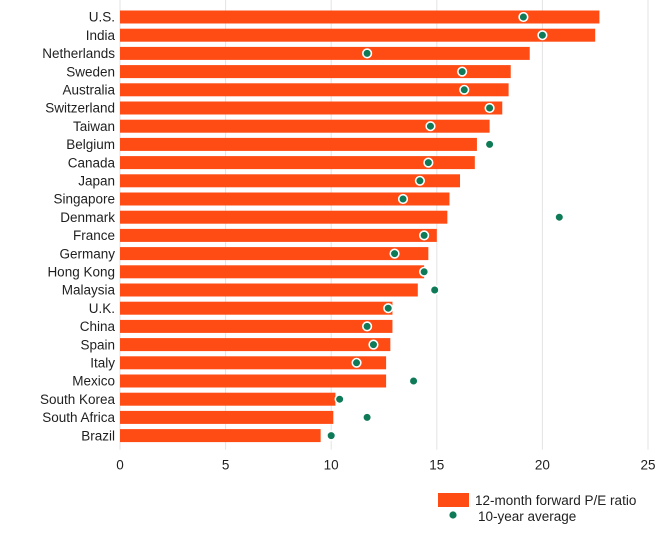 This screenshot has height=546, width=669. Describe the element at coordinates (339, 399) in the screenshot. I see `dot-south-korea` at that location.